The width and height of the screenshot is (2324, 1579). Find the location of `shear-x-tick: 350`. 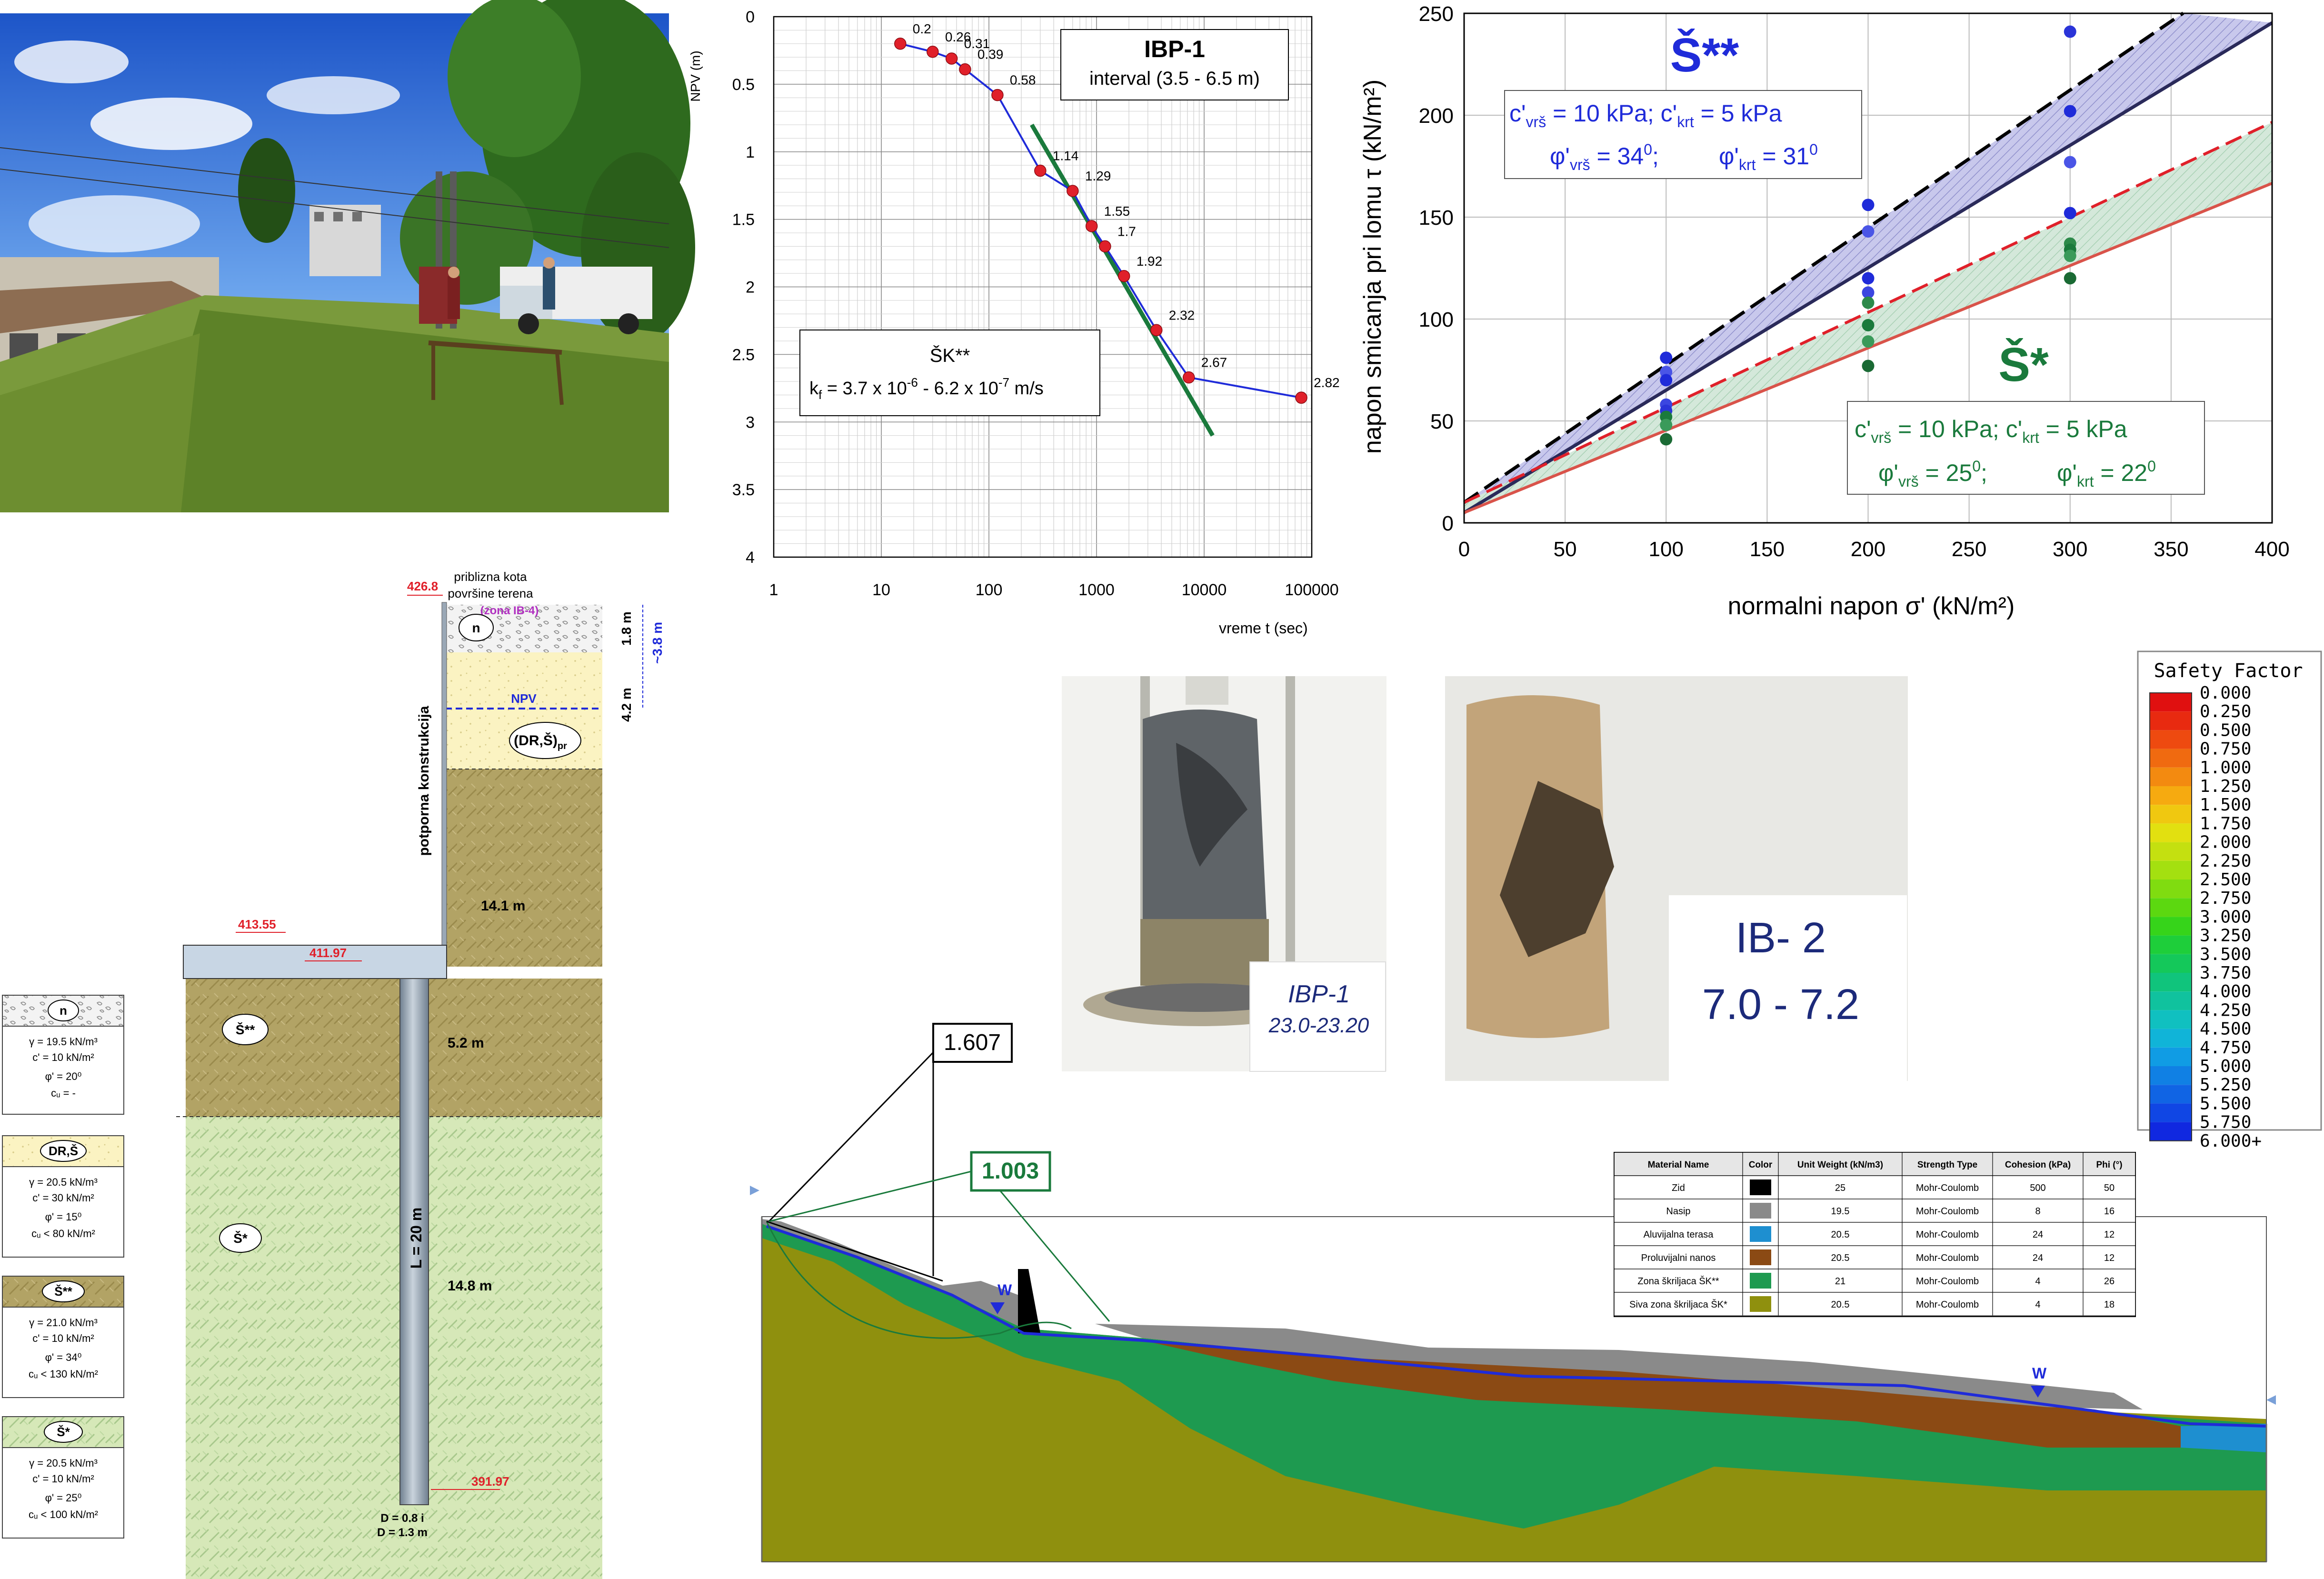

shear-x-tick: 350 is located at coordinates (2171, 549).